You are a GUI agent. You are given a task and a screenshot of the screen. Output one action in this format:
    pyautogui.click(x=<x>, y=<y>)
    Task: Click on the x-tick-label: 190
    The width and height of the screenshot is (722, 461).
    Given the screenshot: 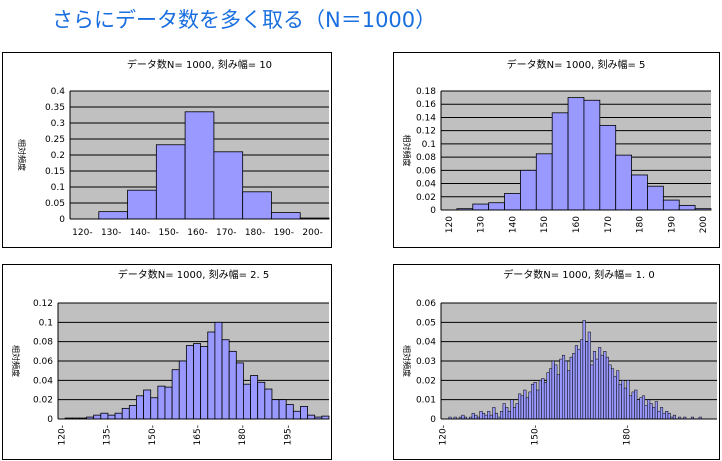 What is the action you would take?
    pyautogui.click(x=672, y=224)
    